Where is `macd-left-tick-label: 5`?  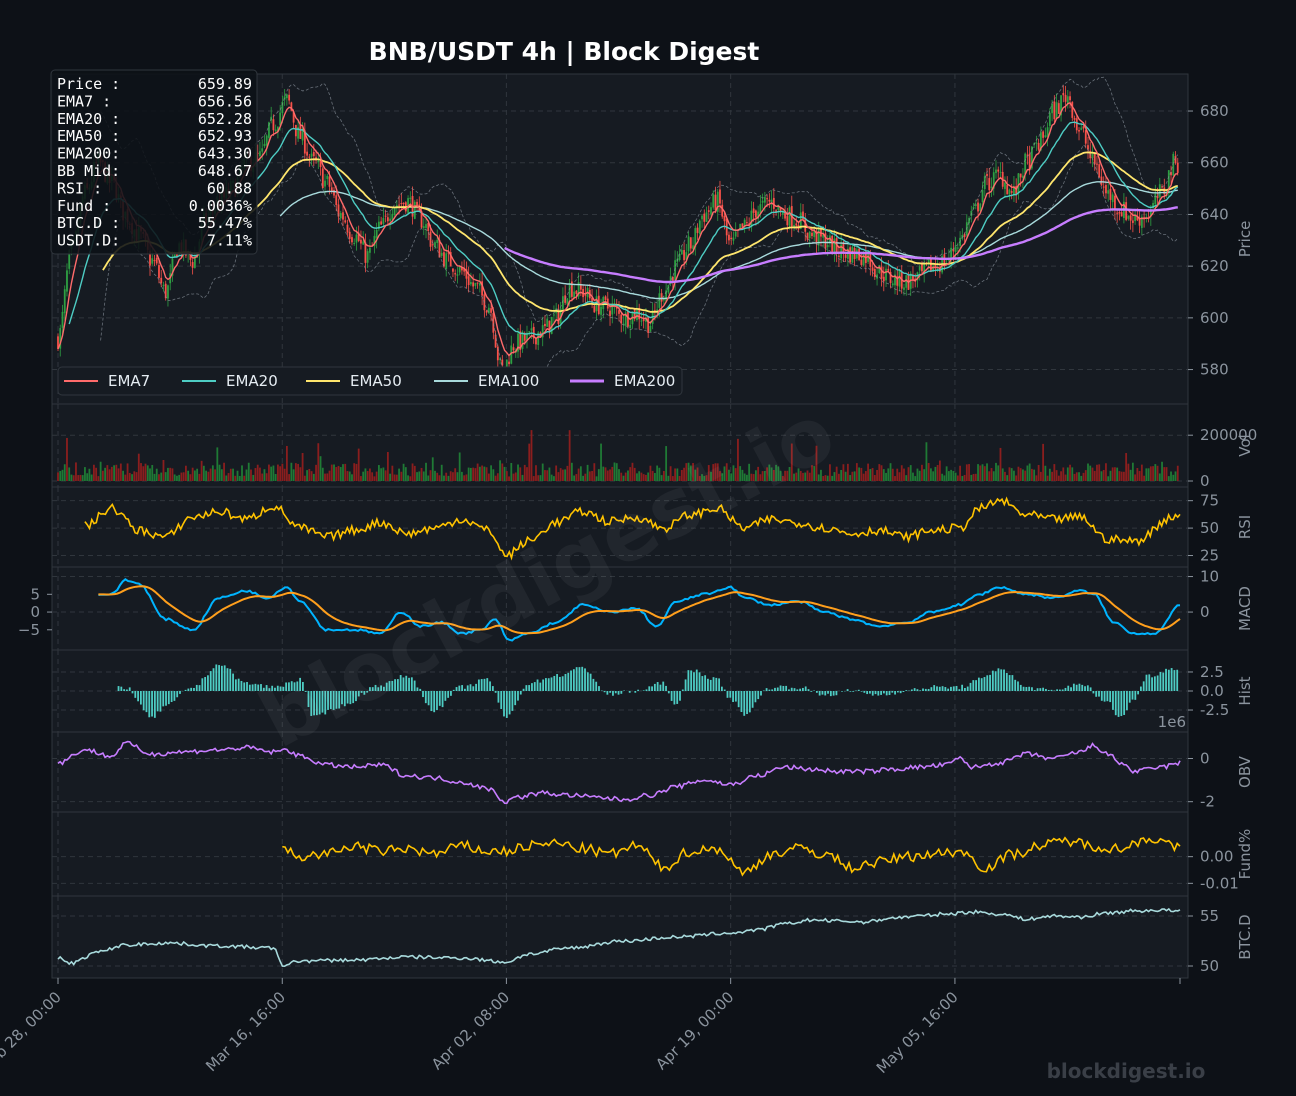 macd-left-tick-label: 5 is located at coordinates (35, 594).